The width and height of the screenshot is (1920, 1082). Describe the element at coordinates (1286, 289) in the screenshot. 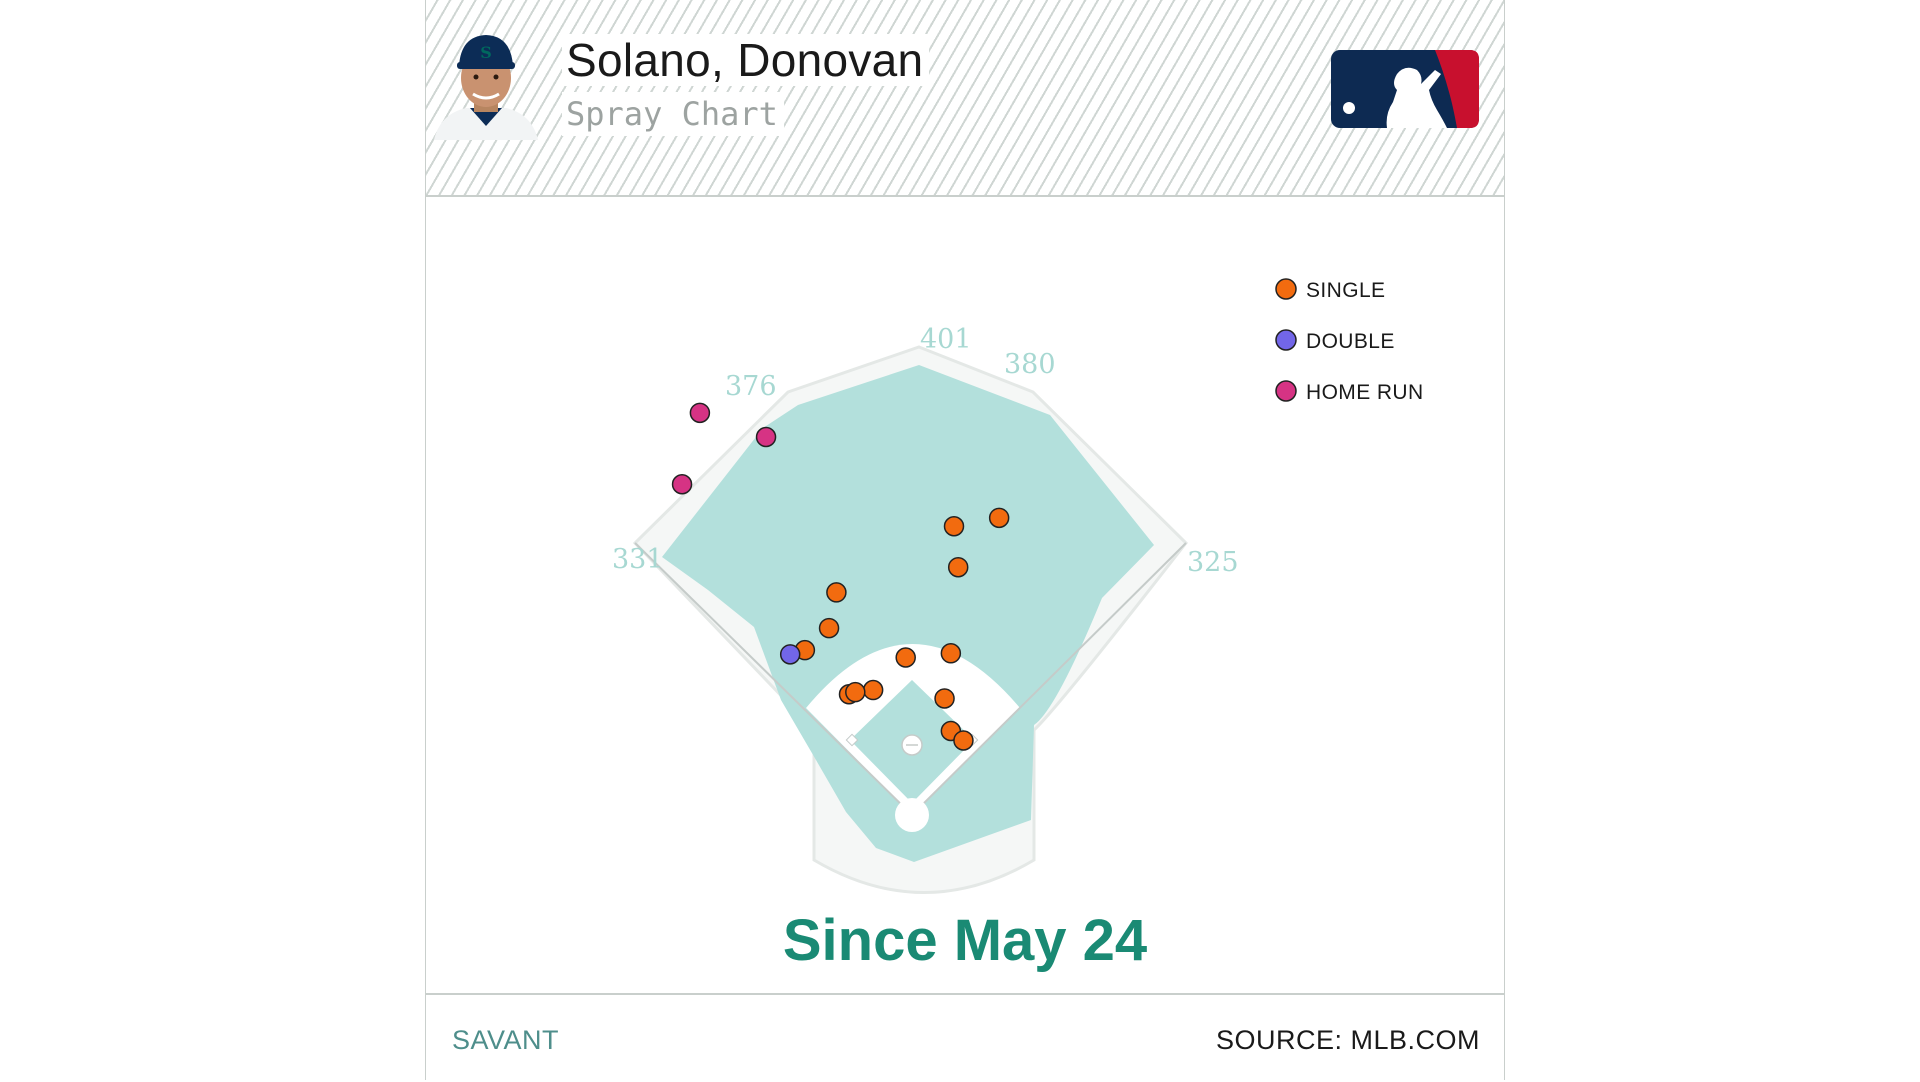

I see `legend-marker-single` at that location.